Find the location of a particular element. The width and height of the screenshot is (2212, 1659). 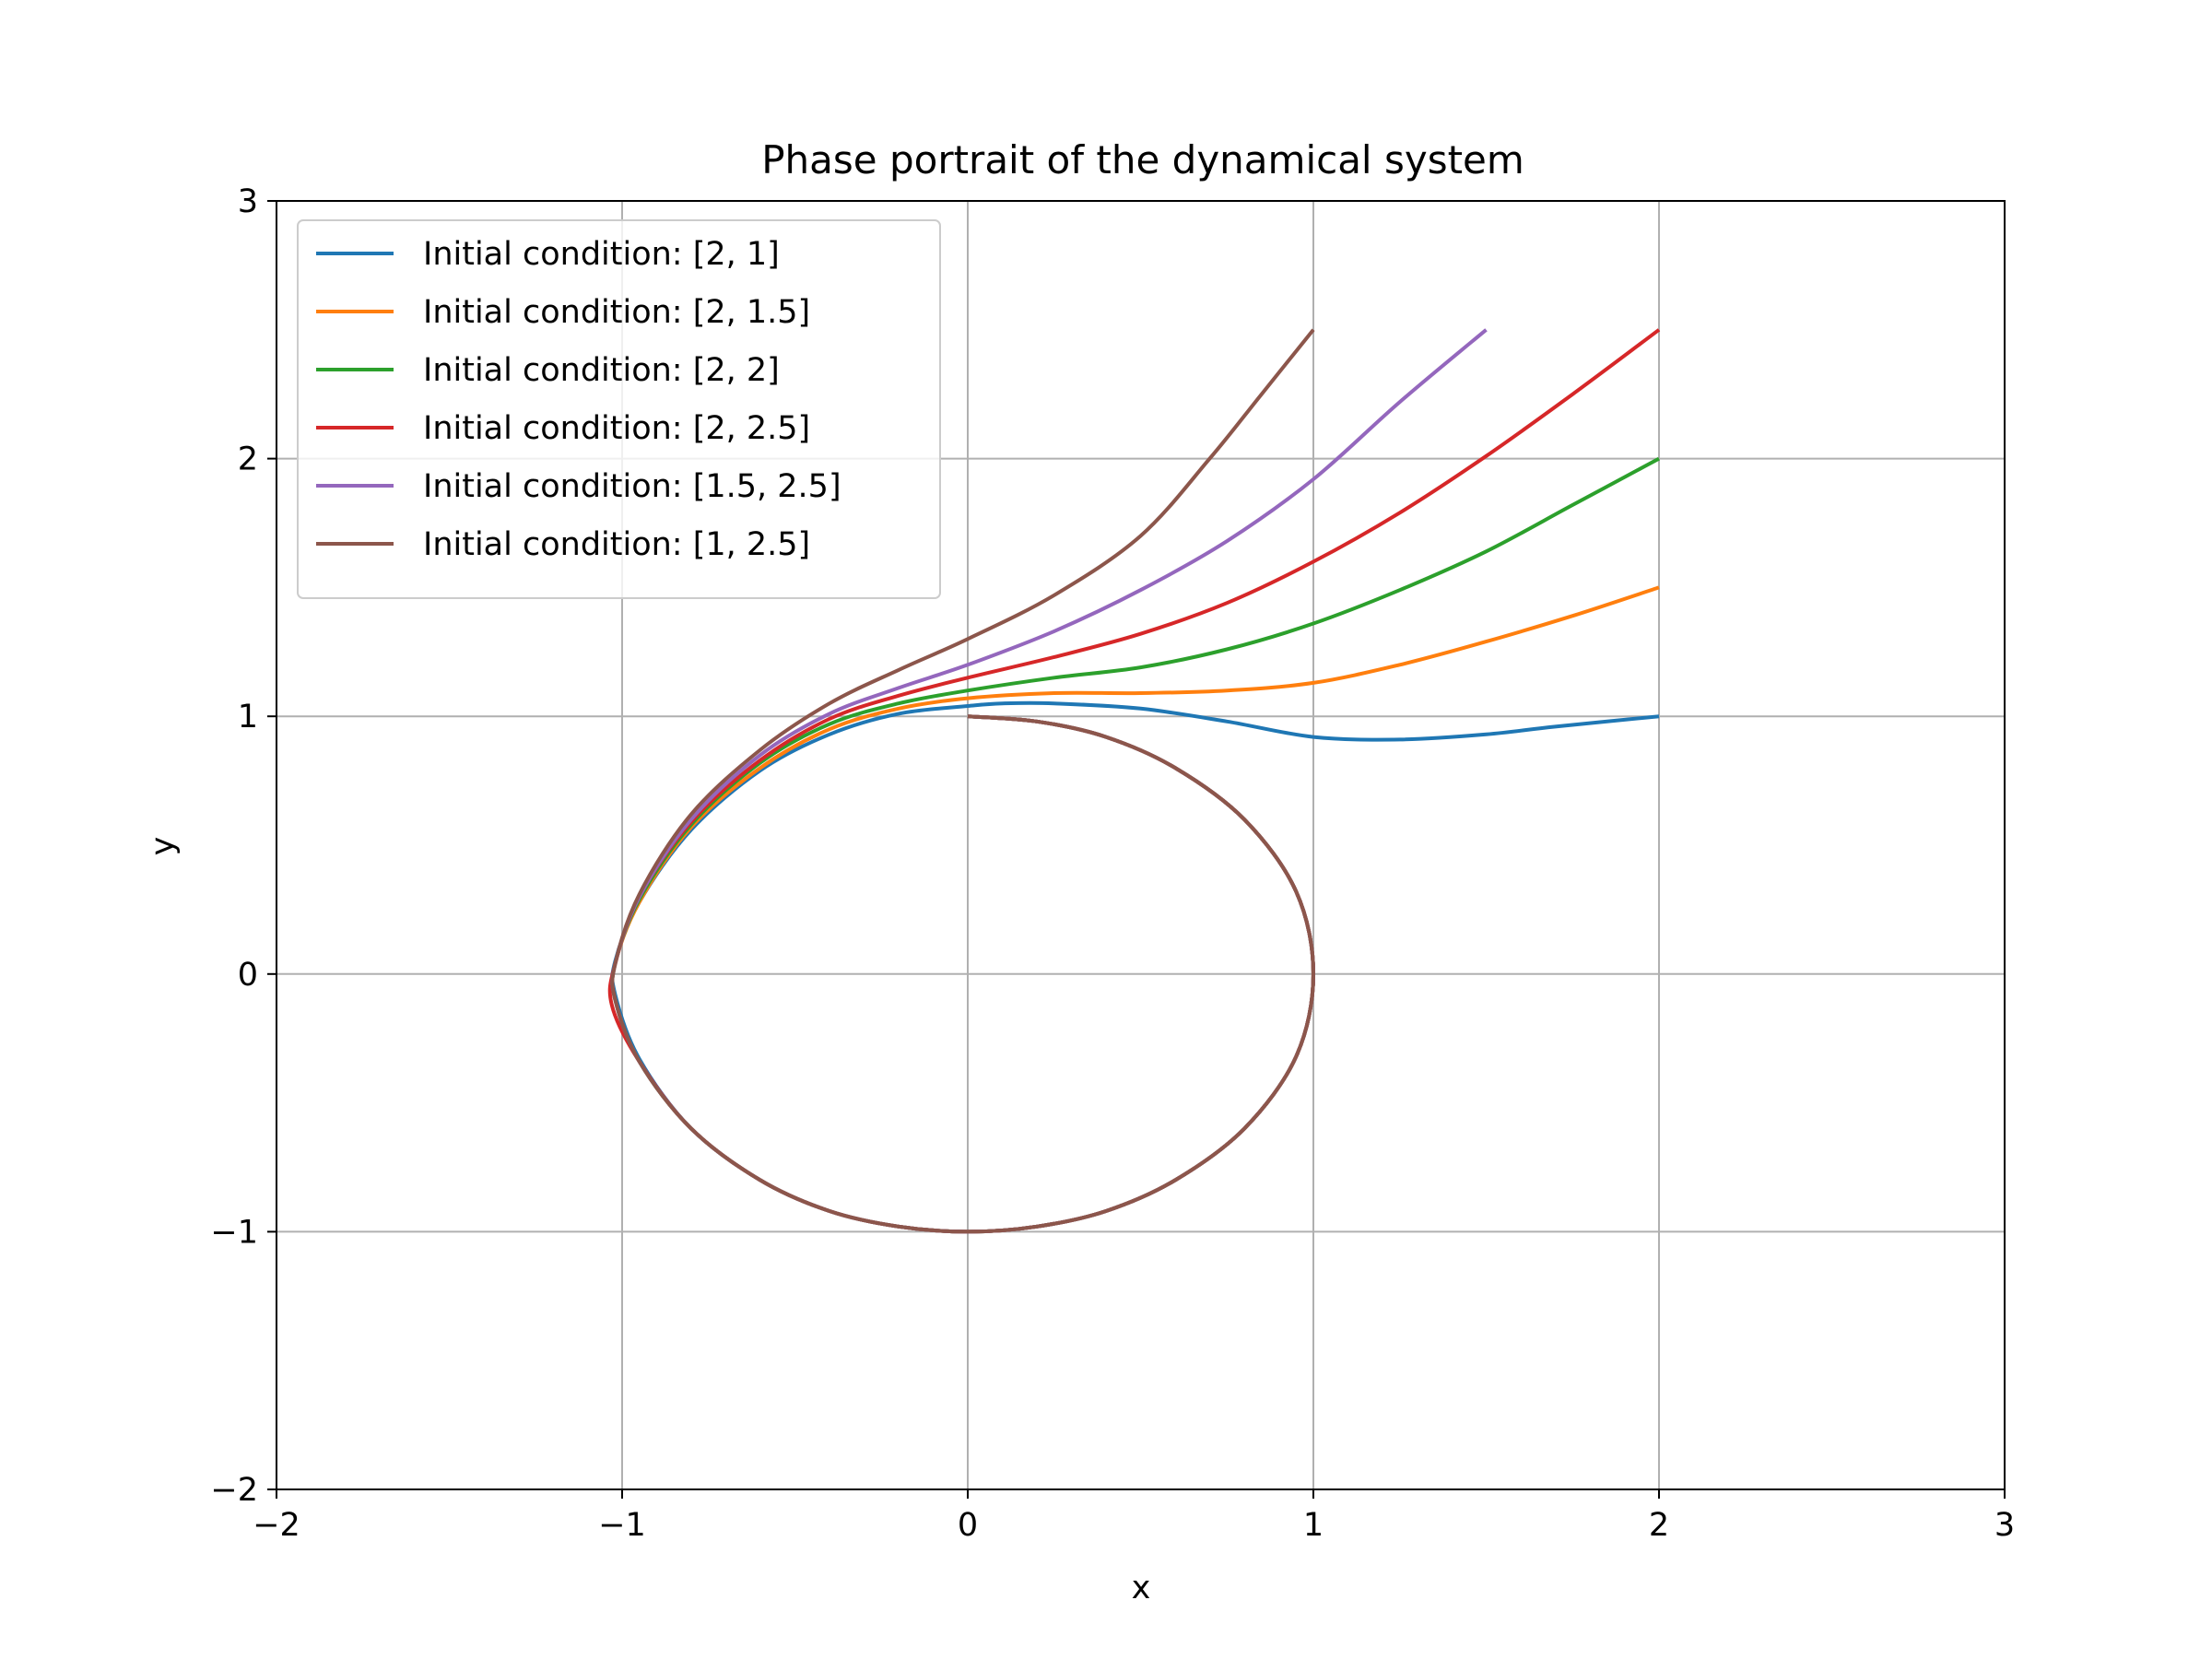

x-tick-label: 1 is located at coordinates (1313, 1525).